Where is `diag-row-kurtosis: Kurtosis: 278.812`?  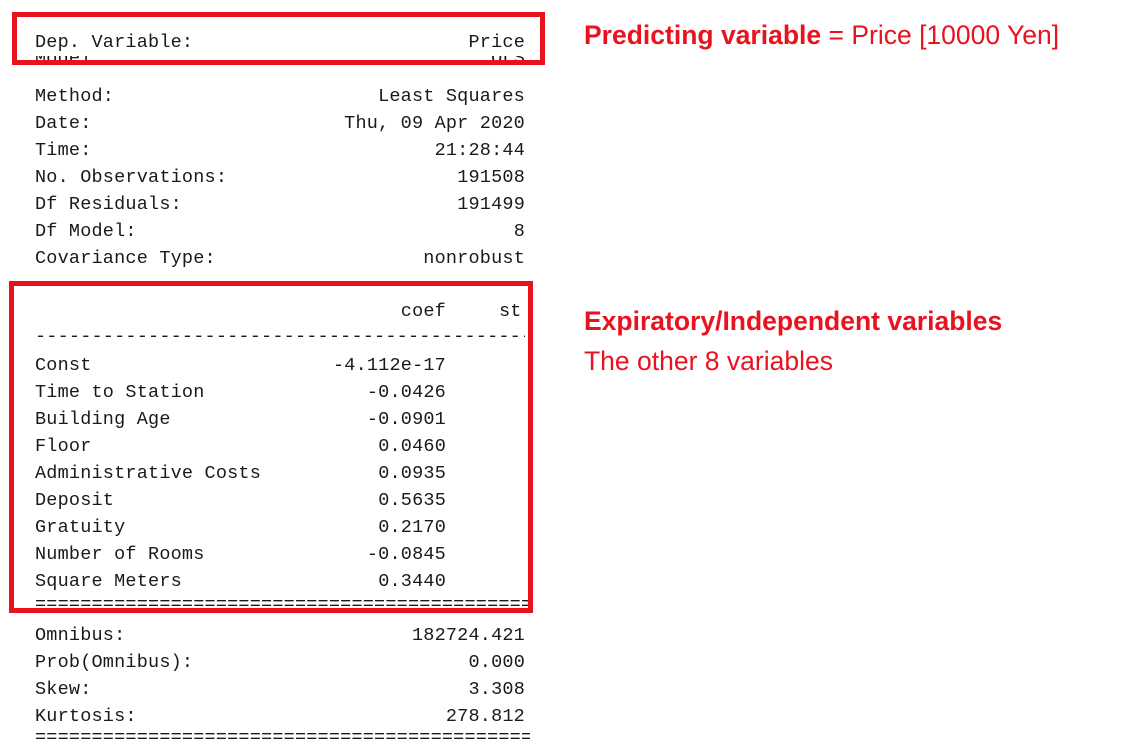 diag-row-kurtosis: Kurtosis: 278.812 is located at coordinates (280, 716).